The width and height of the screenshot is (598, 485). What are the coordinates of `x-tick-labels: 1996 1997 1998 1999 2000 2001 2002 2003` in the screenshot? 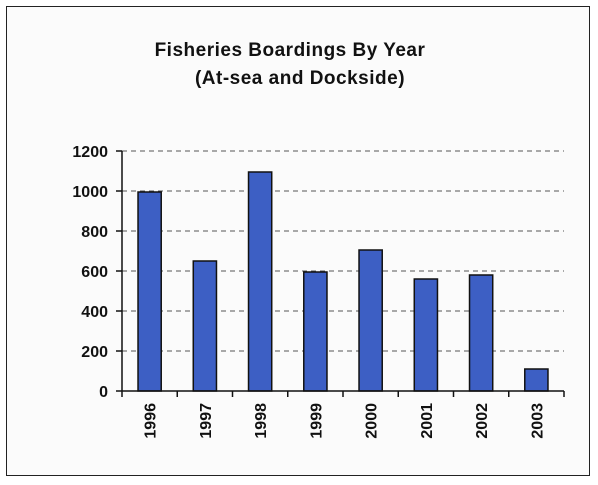 It's located at (345, 421).